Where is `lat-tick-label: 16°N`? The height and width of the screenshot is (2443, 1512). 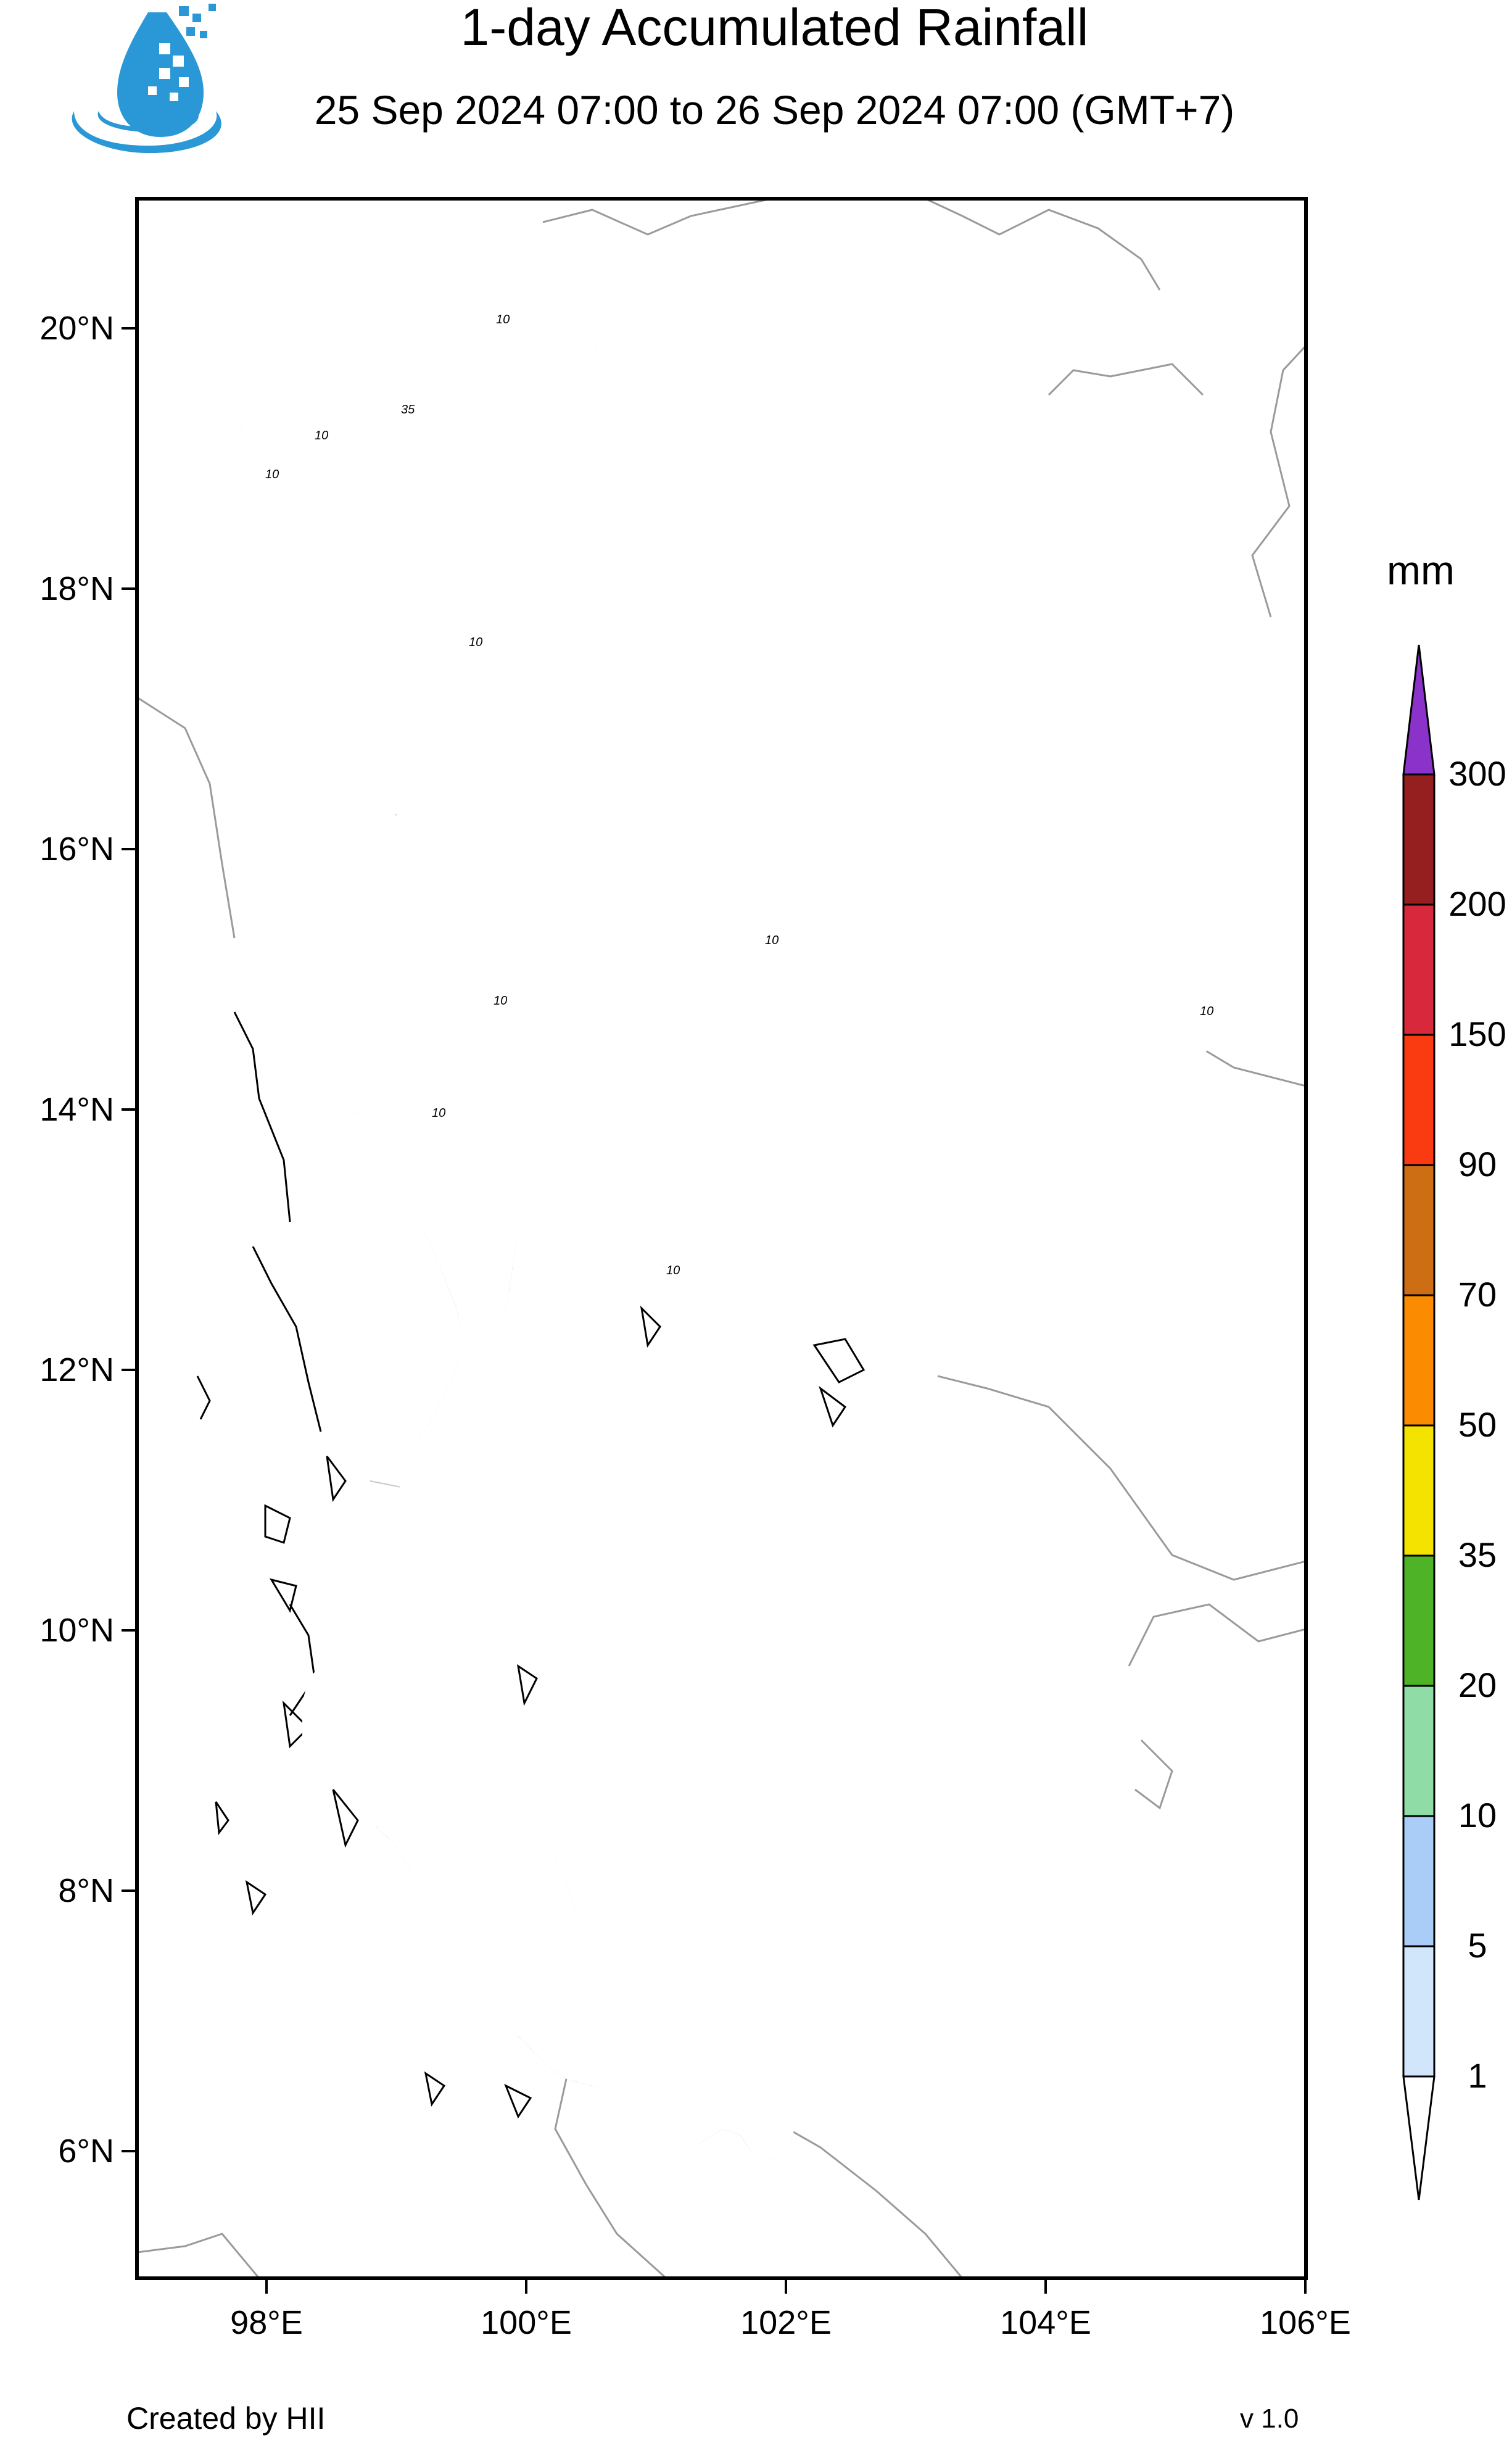 lat-tick-label: 16°N is located at coordinates (76, 850).